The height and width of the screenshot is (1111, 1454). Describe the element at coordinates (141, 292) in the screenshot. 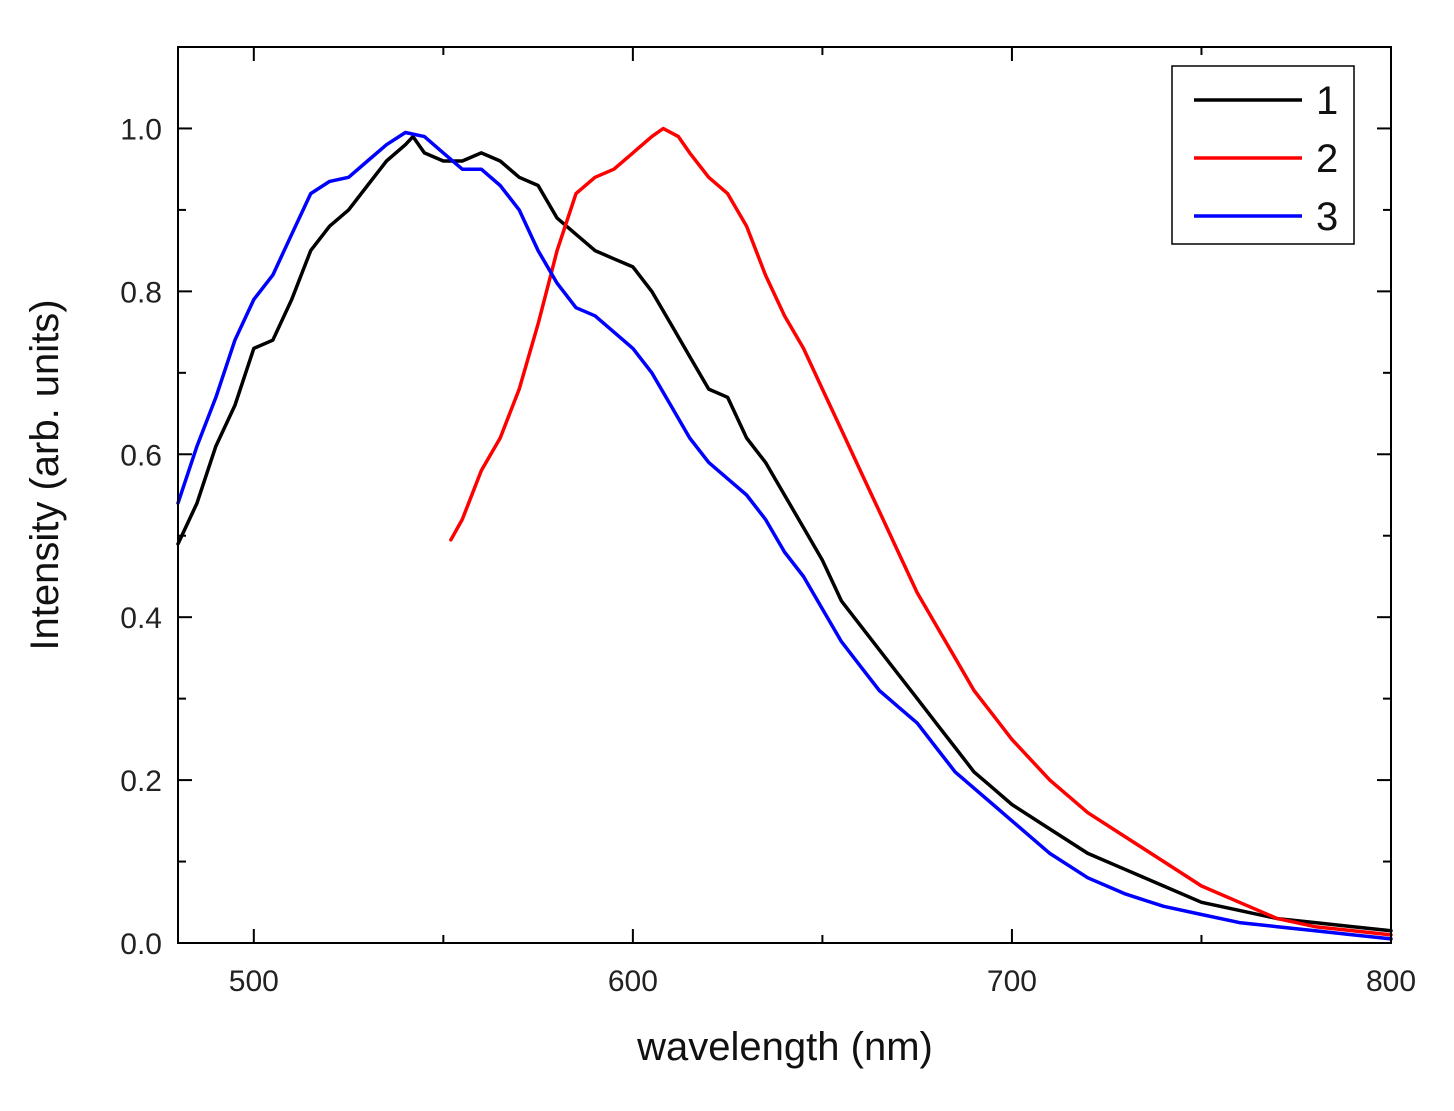

I see `y-tick-label: 0.8` at that location.